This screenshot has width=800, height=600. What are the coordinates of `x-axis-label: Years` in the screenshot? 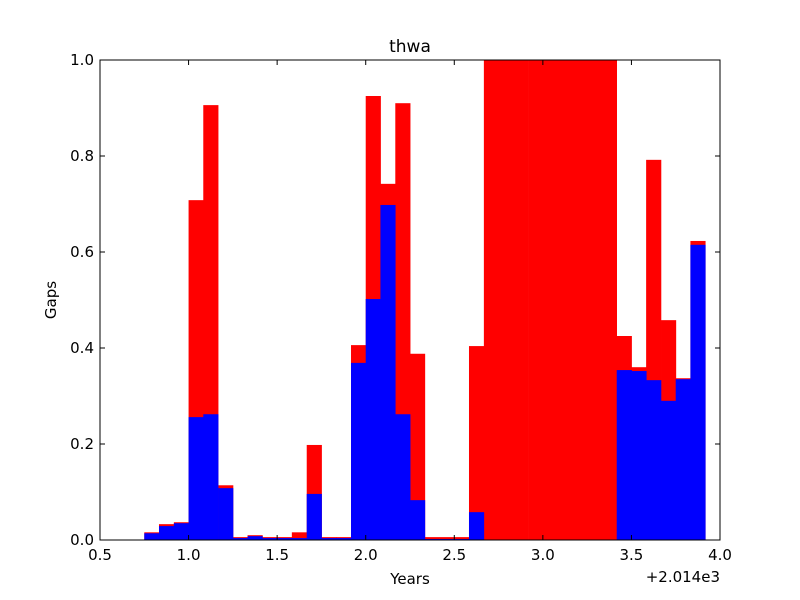 It's located at (409, 579).